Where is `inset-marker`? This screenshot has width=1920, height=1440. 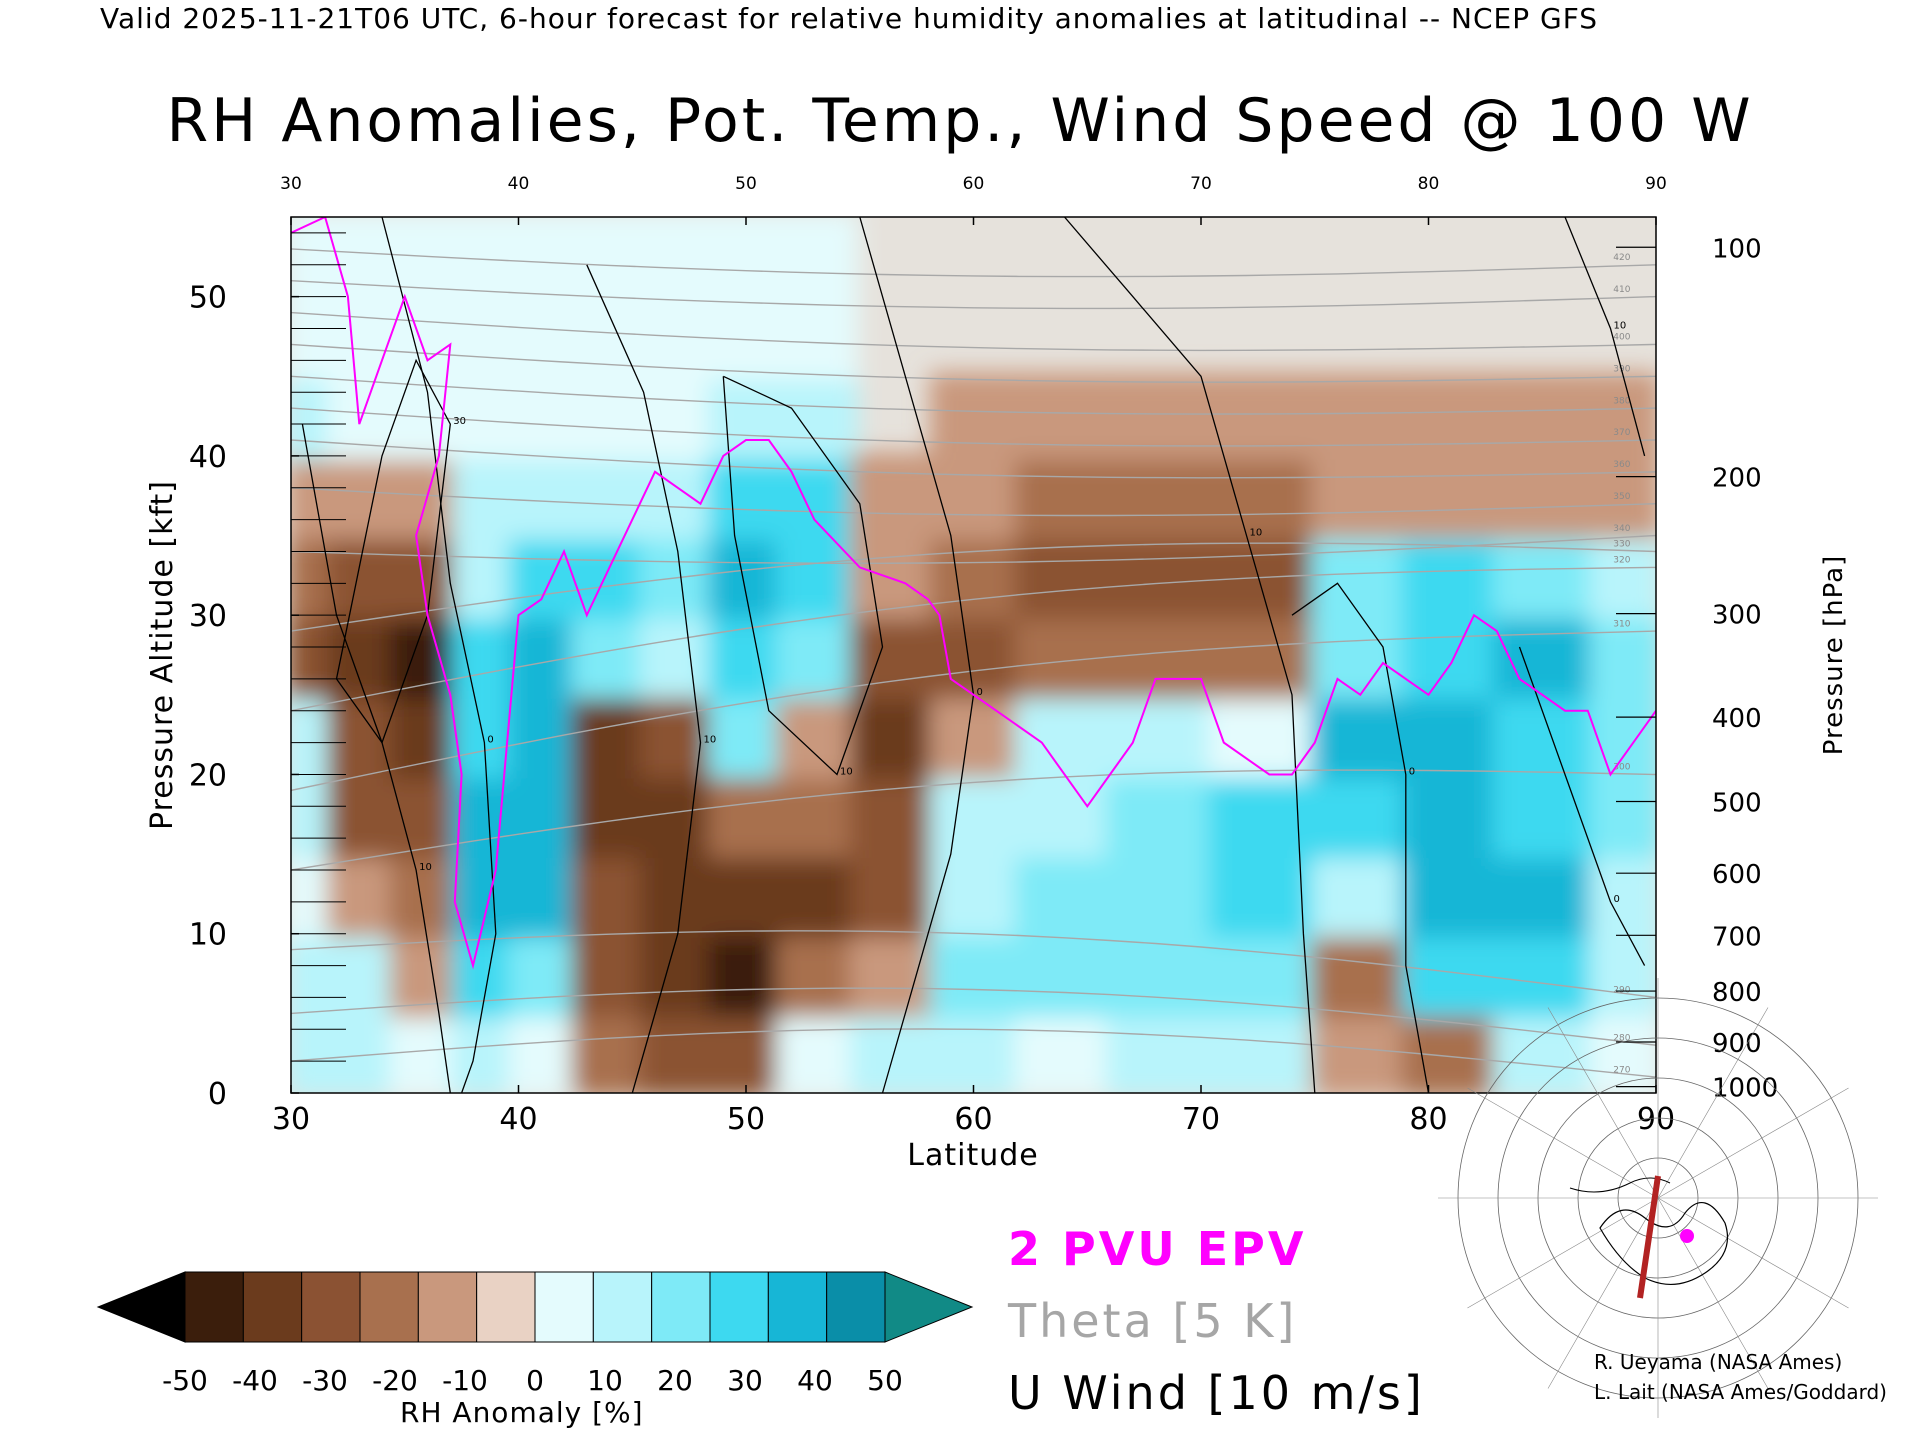
inset-marker is located at coordinates (1687, 1236).